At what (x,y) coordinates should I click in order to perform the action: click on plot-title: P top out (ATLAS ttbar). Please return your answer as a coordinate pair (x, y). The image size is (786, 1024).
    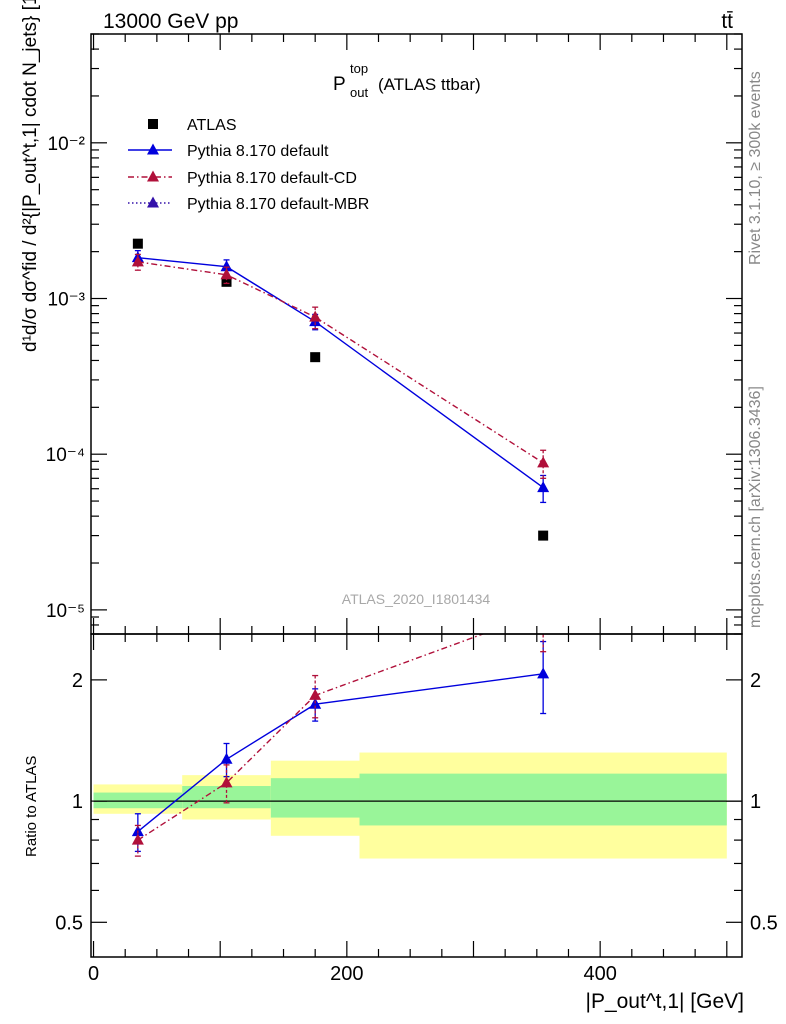
    Looking at the image, I should click on (407, 80).